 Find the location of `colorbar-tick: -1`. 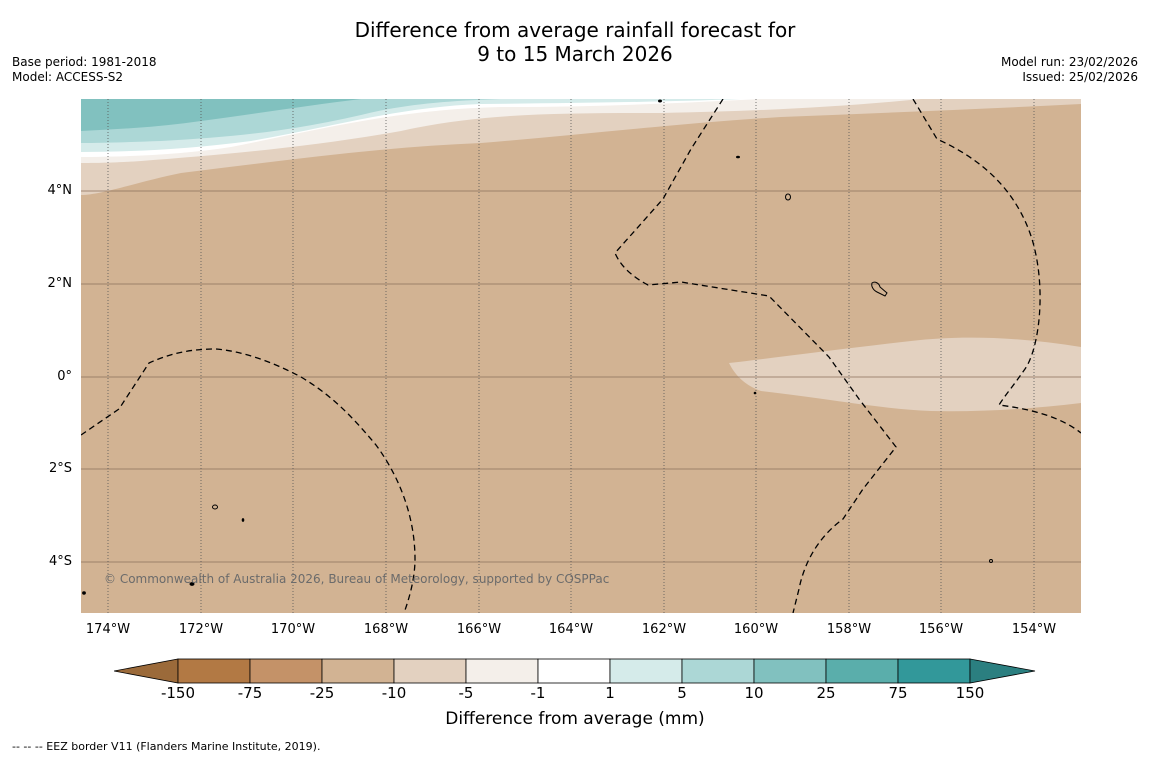

colorbar-tick: -1 is located at coordinates (538, 693).